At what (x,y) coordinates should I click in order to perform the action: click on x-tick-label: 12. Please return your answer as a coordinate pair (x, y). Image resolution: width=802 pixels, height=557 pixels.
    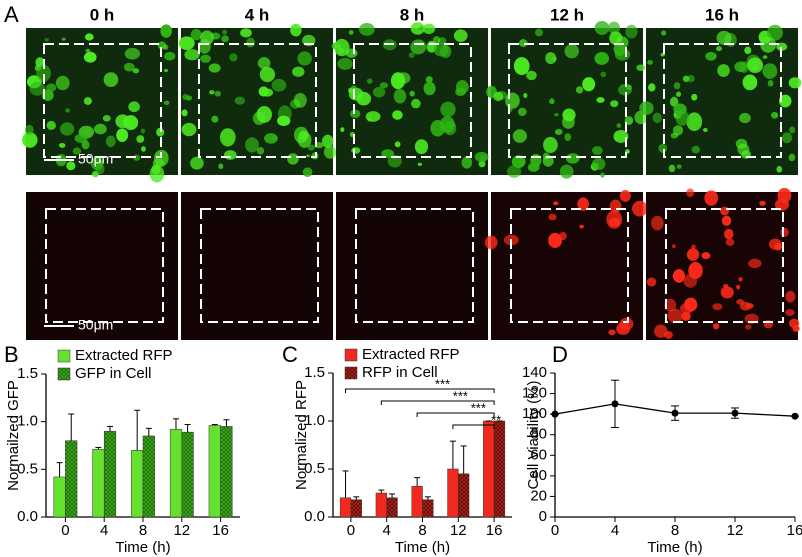
    Looking at the image, I should click on (458, 530).